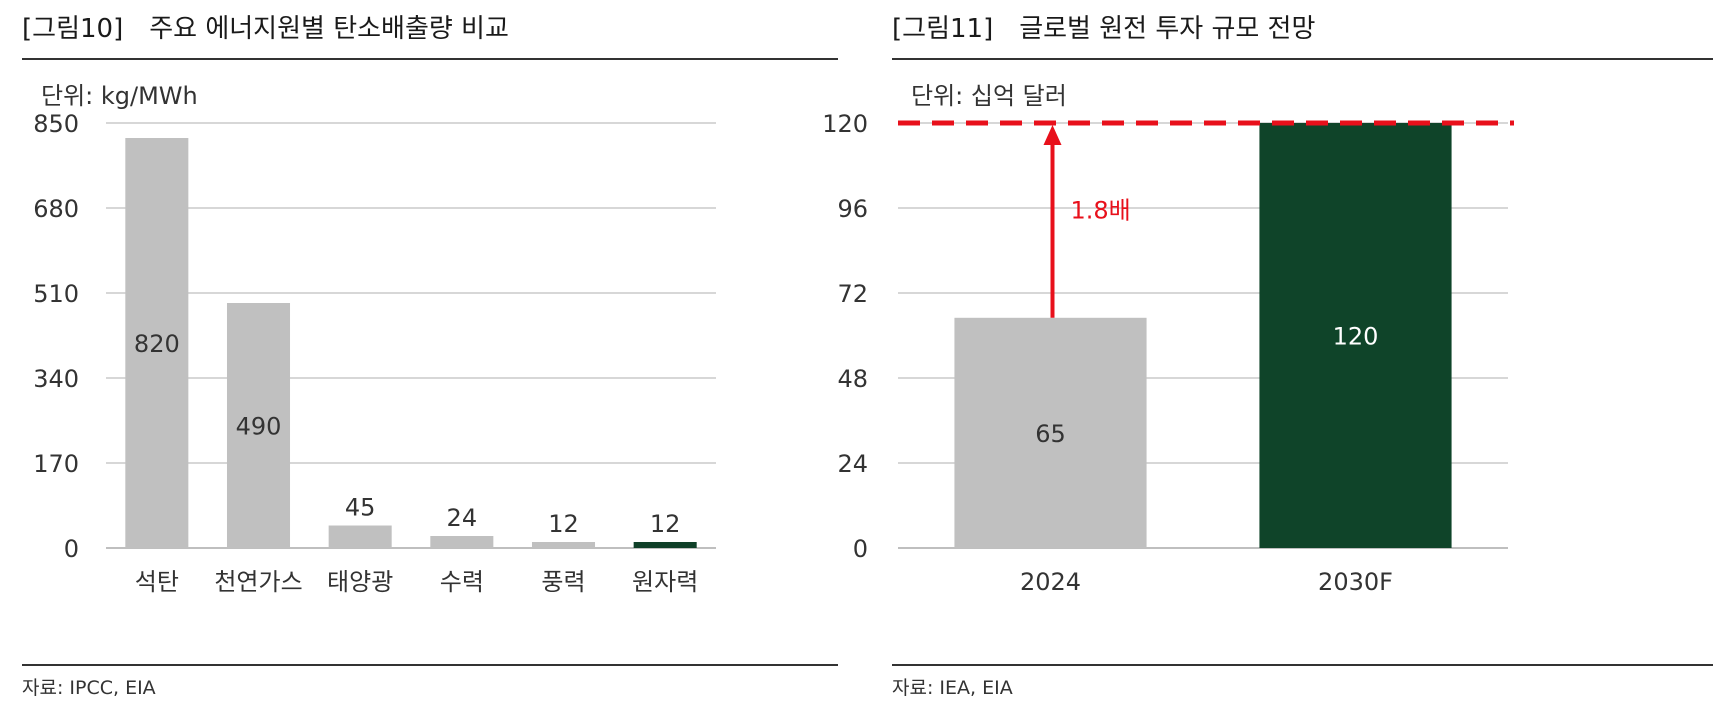 The image size is (1713, 702). I want to click on y-tick-label: 24, so click(852, 464).